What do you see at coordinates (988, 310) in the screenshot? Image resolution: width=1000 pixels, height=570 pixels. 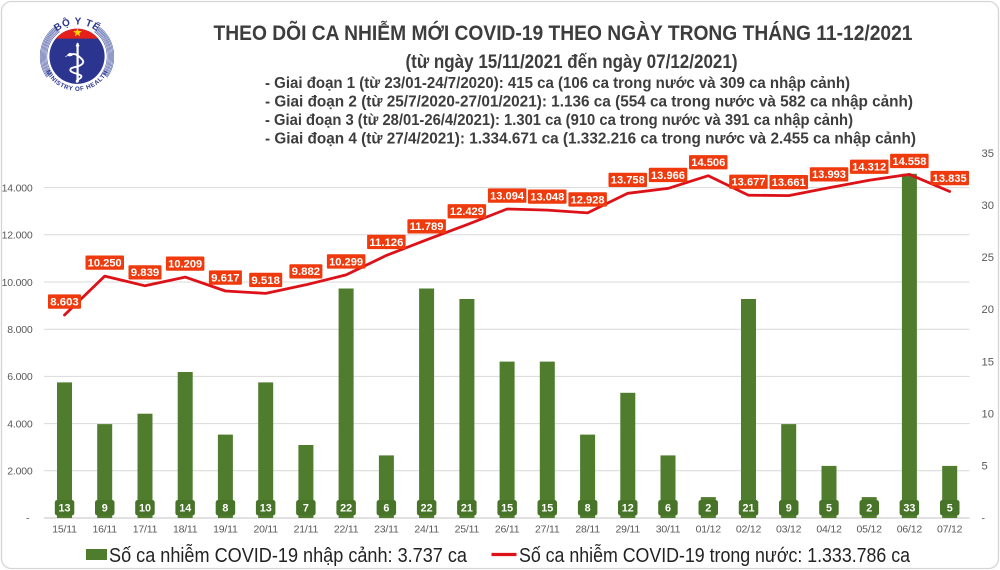 I see `svg-text: 20` at bounding box center [988, 310].